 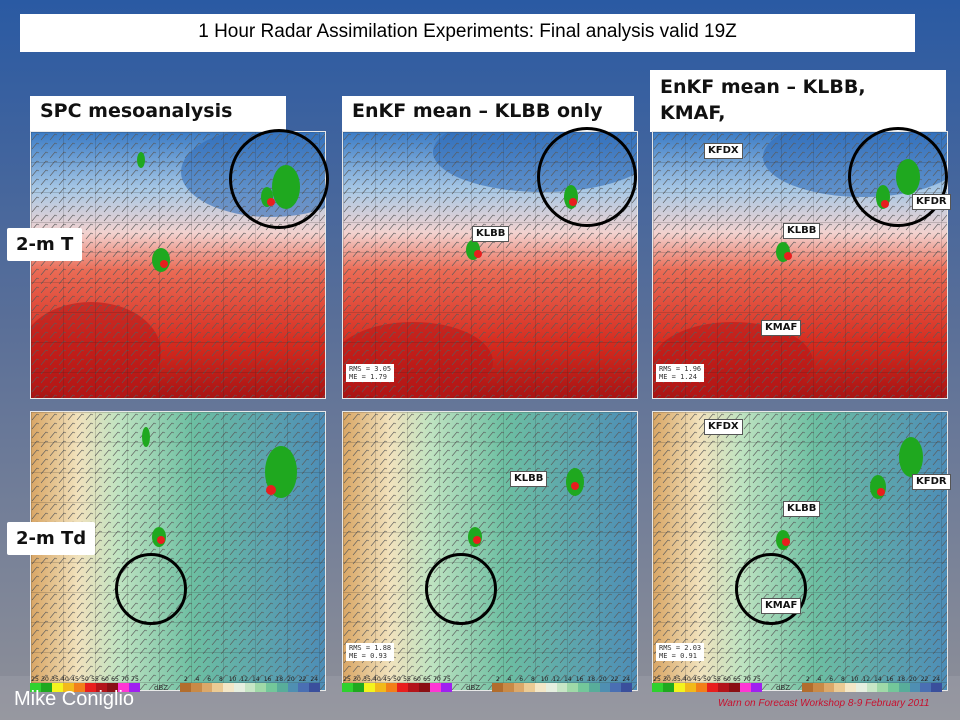 I want to click on colorbar-tick: 30, so click(x=357, y=679).